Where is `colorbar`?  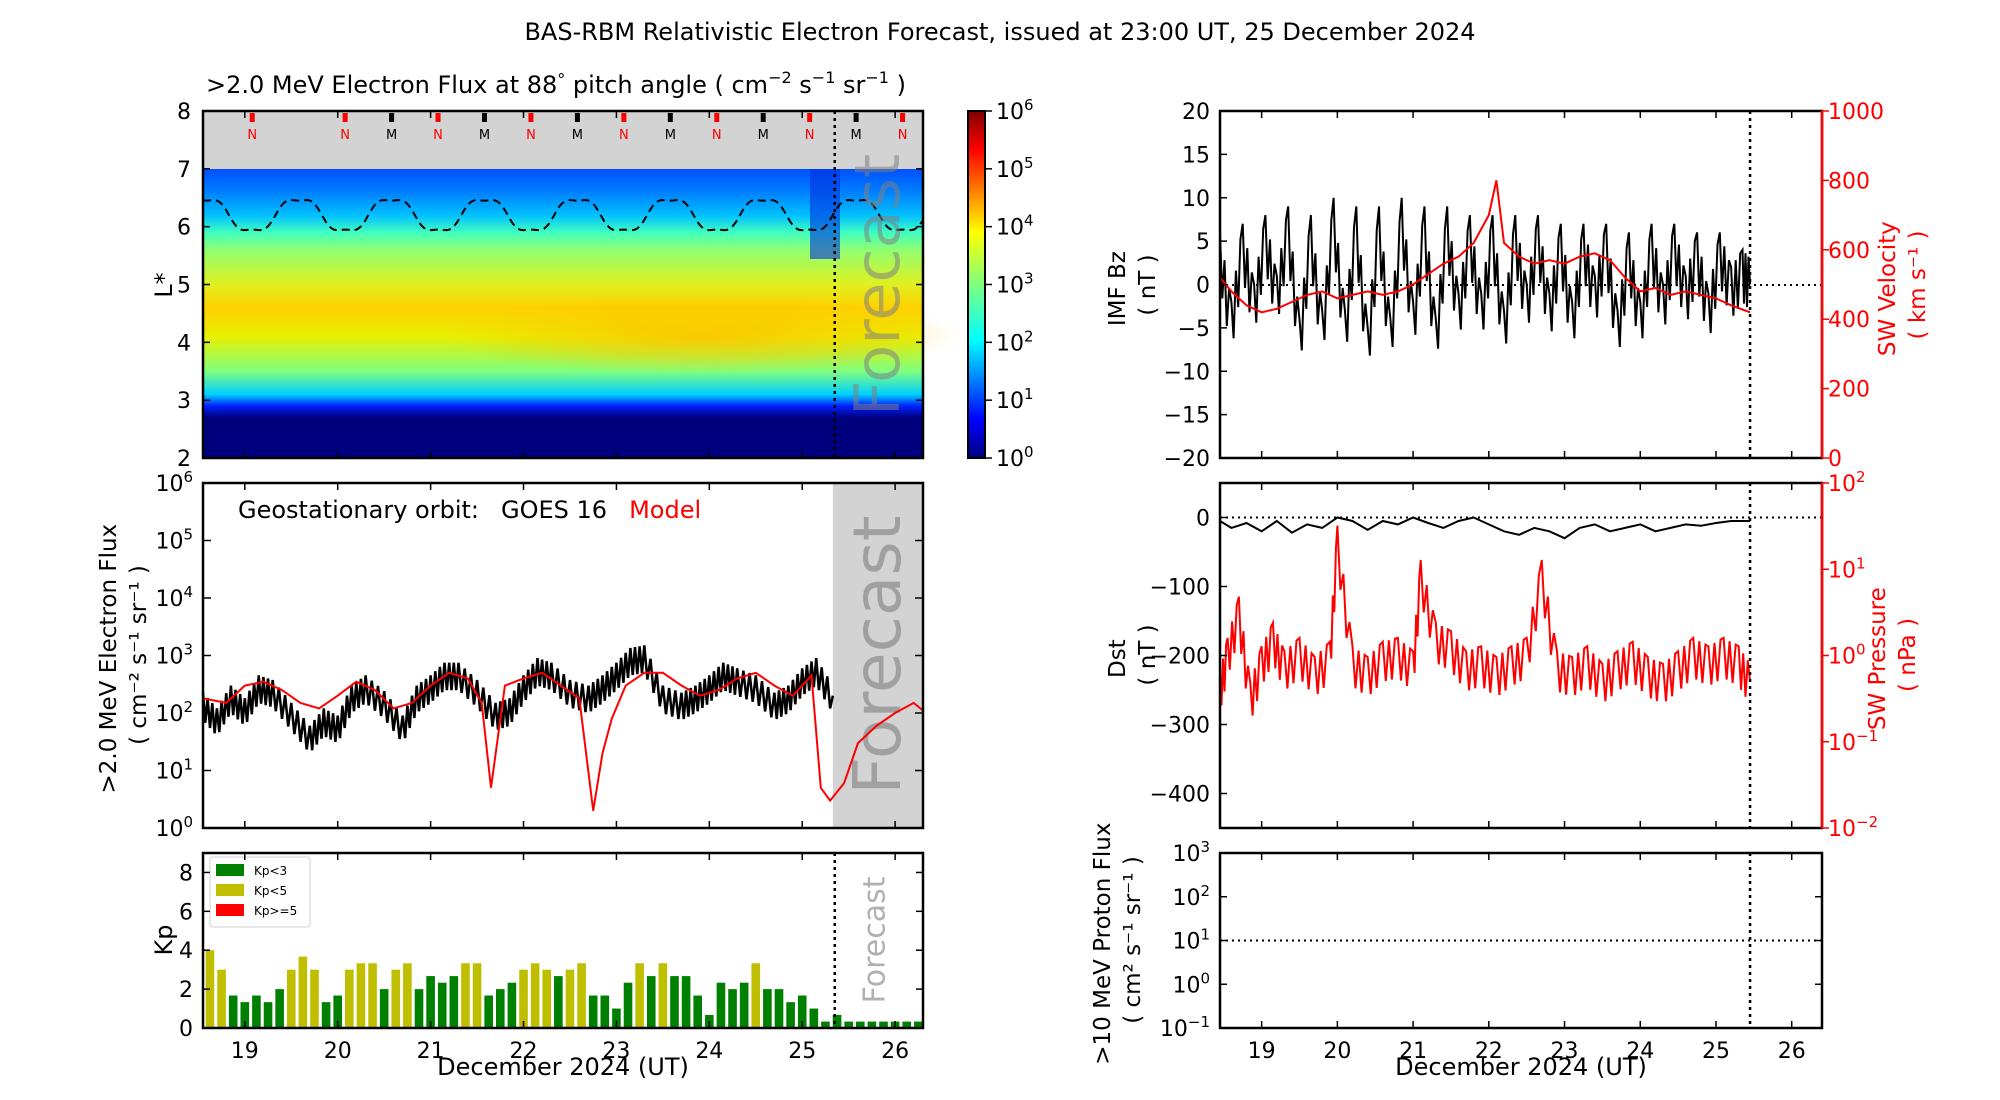 colorbar is located at coordinates (976, 284).